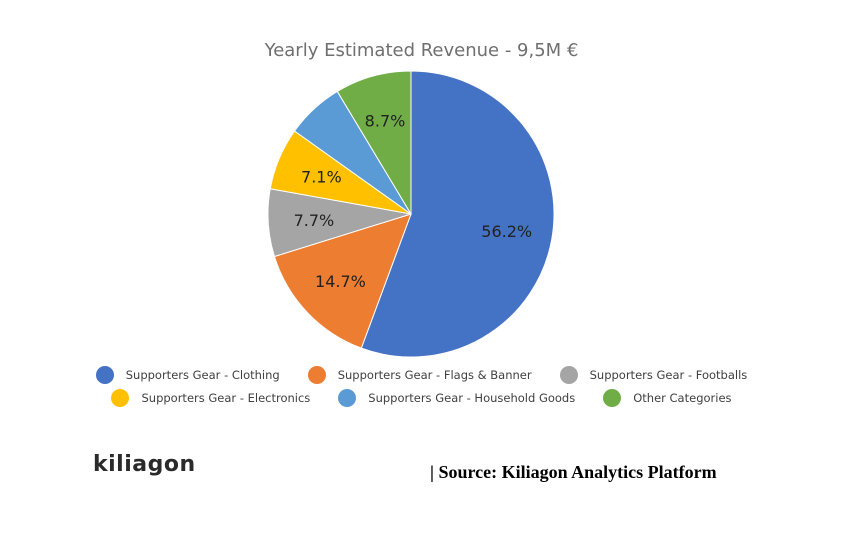 This screenshot has width=843, height=535. What do you see at coordinates (573, 472) in the screenshot?
I see `source-note: | Source: Kiliagon Analytics Platform` at bounding box center [573, 472].